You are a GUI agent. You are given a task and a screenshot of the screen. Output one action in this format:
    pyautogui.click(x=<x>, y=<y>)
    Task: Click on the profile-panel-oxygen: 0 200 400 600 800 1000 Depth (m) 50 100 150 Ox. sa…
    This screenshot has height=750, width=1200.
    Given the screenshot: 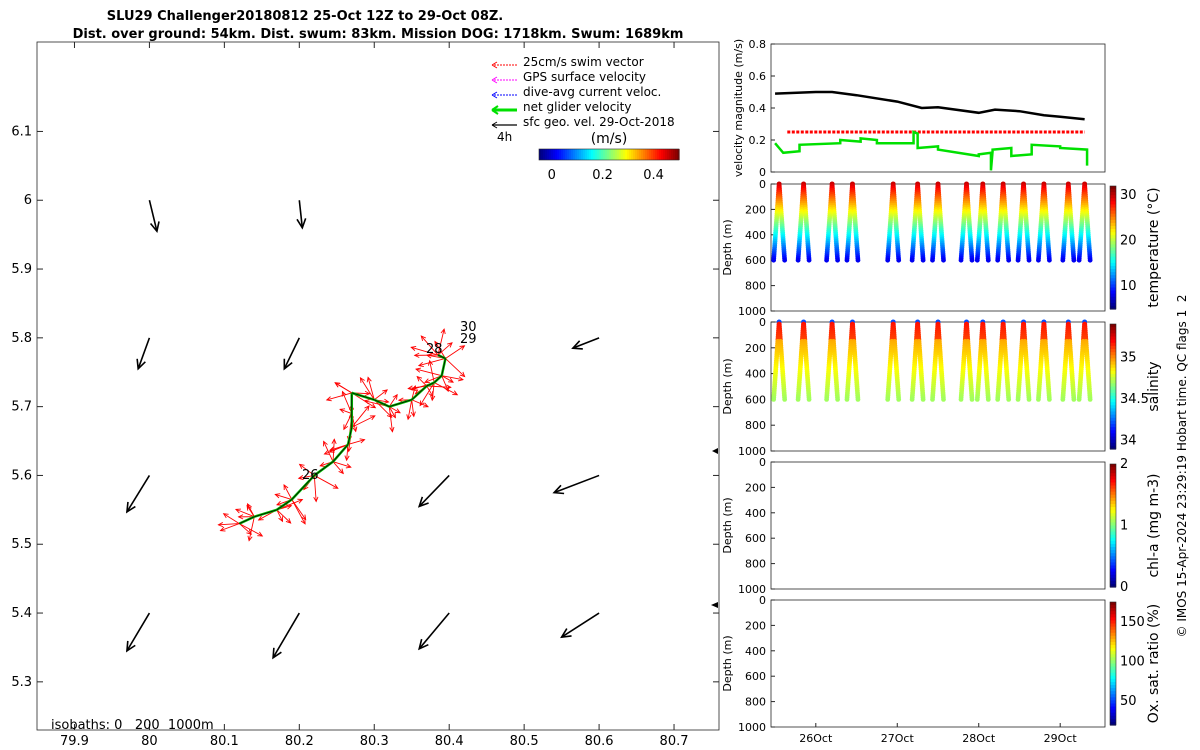 What is the action you would take?
    pyautogui.click(x=941, y=669)
    